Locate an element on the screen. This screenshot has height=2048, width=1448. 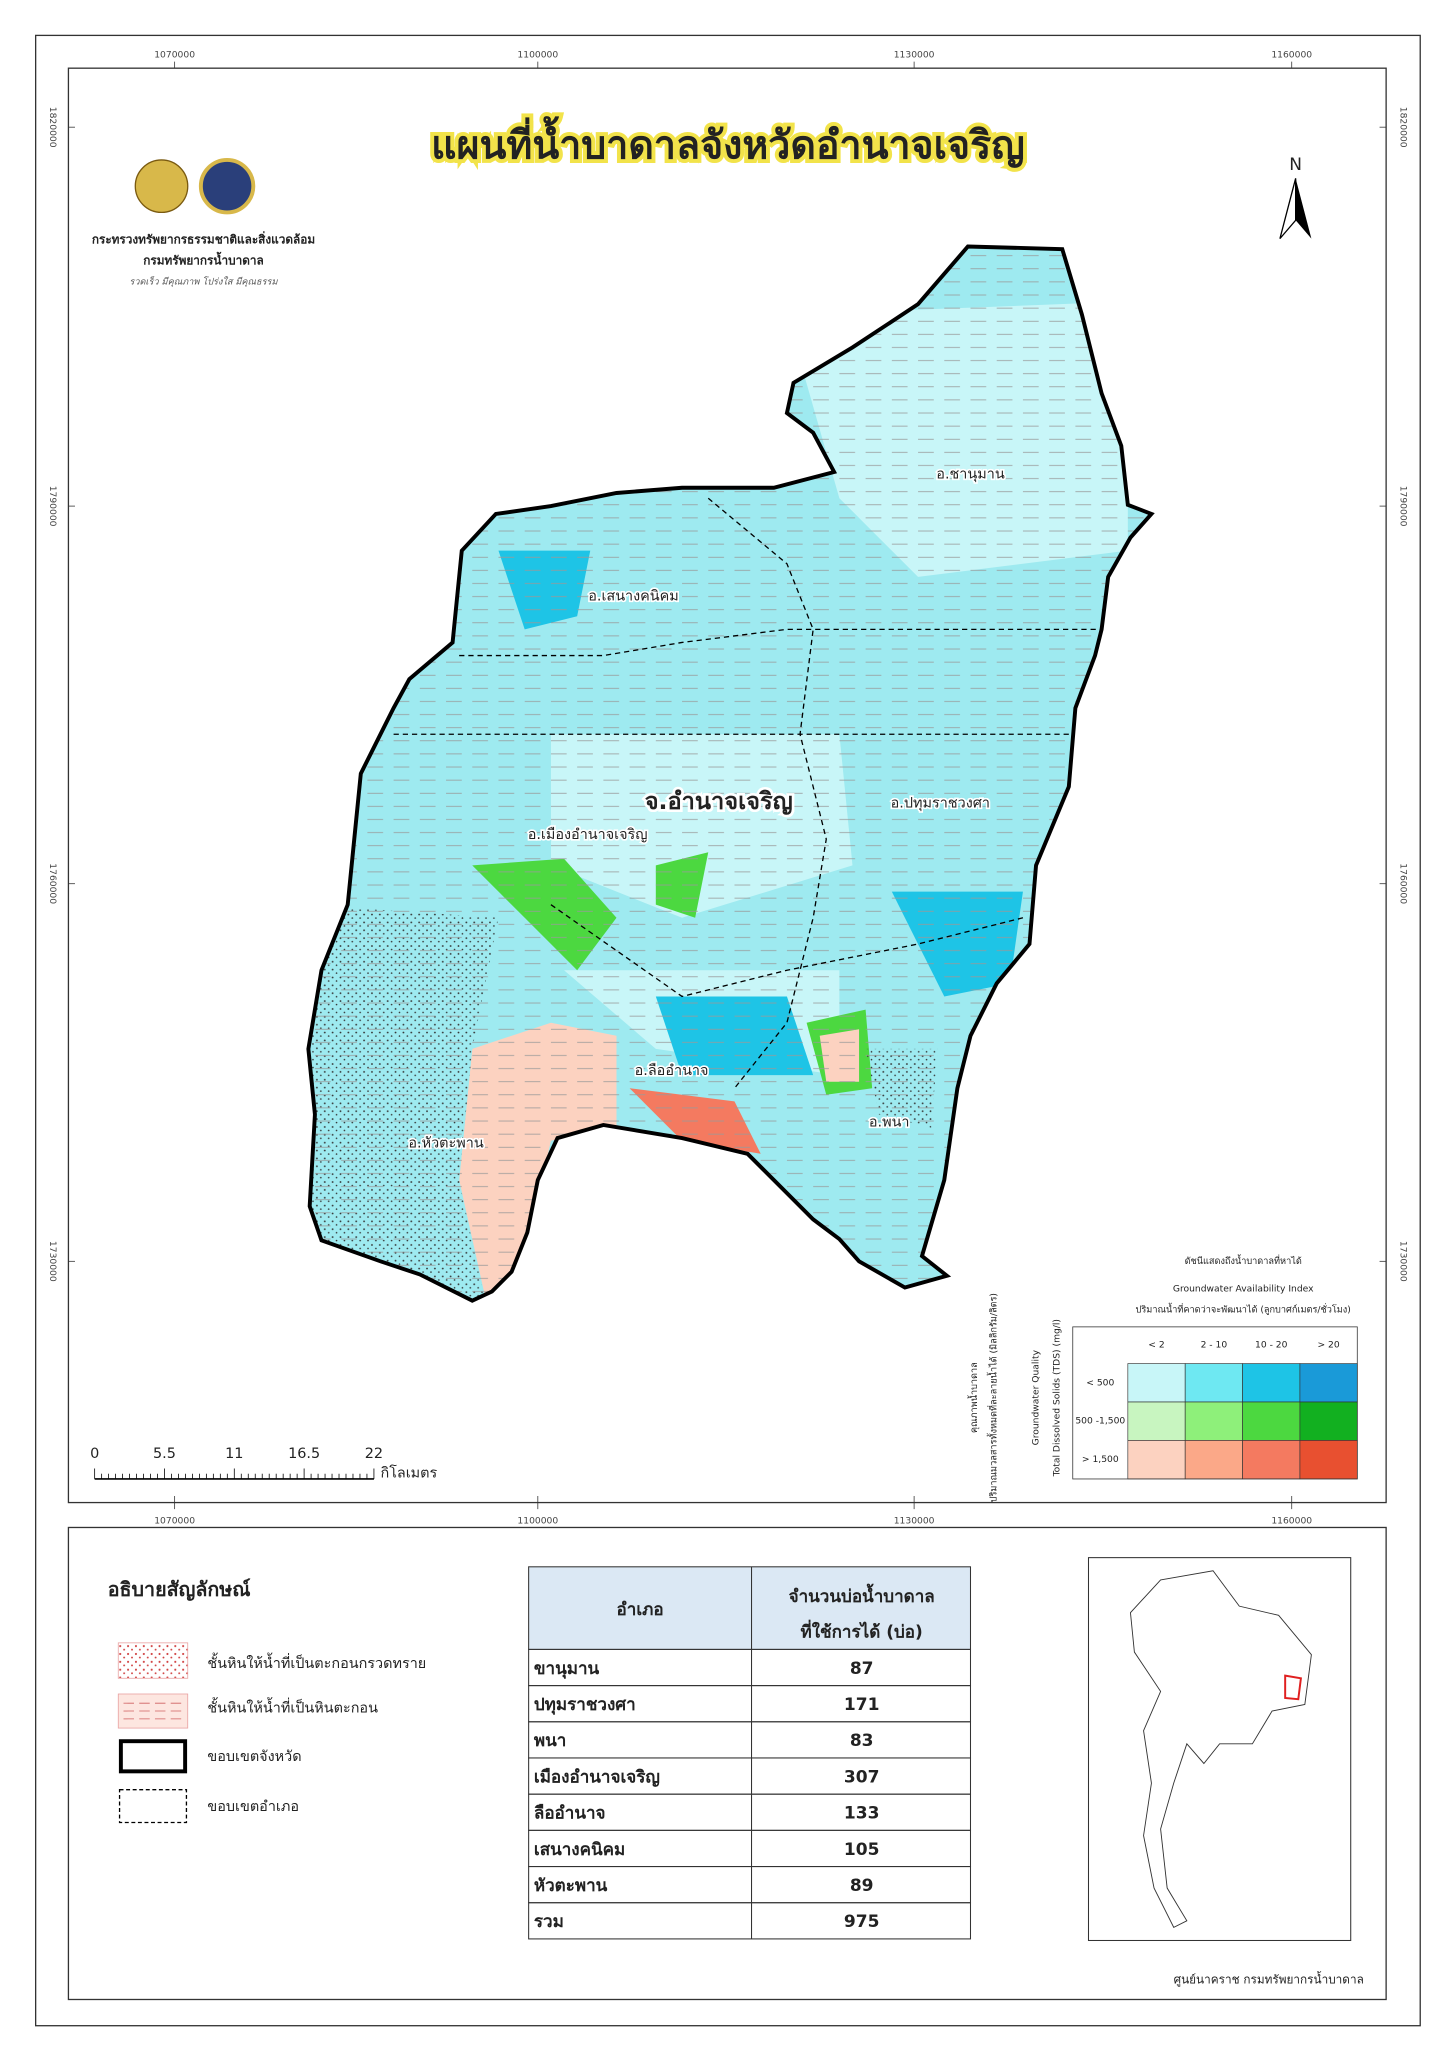
footer: ศูนย์นาคราช กรมทรัพยากรน้ำบาดาล is located at coordinates (1269, 1978).